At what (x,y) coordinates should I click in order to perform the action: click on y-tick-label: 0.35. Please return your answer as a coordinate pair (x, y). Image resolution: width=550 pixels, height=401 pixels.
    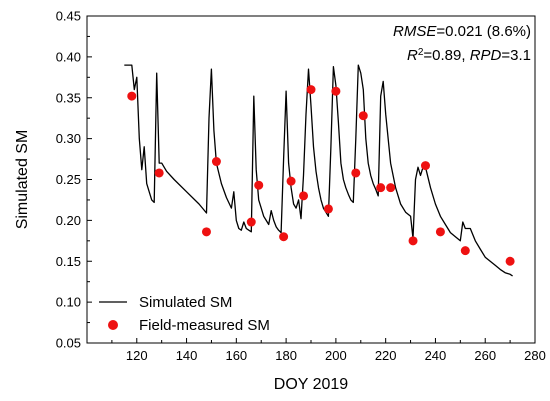
    Looking at the image, I should click on (68, 97).